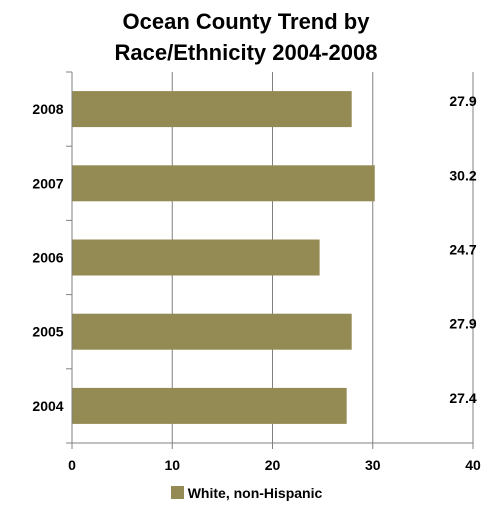 Image resolution: width=493 pixels, height=516 pixels. I want to click on data-labels: 27.9 30.2 24.7 27.9 27.4, so click(462, 249).